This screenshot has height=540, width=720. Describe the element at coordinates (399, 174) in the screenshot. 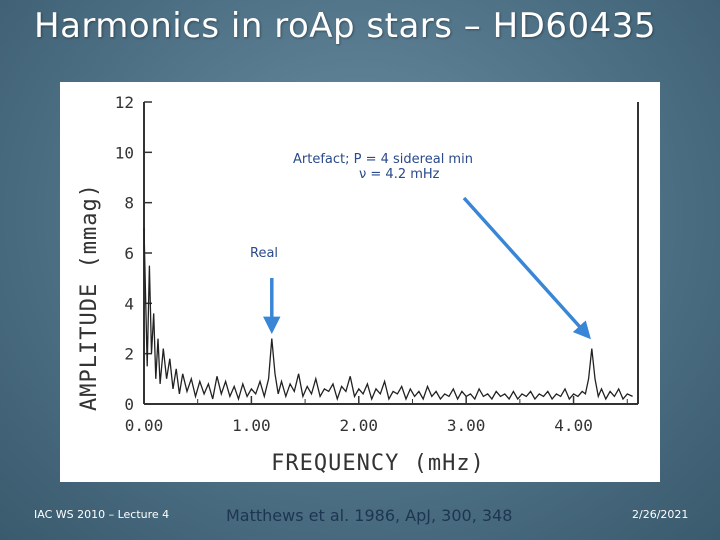

I see `artefact-annotation-line2: ν = 4.2 mHz` at that location.